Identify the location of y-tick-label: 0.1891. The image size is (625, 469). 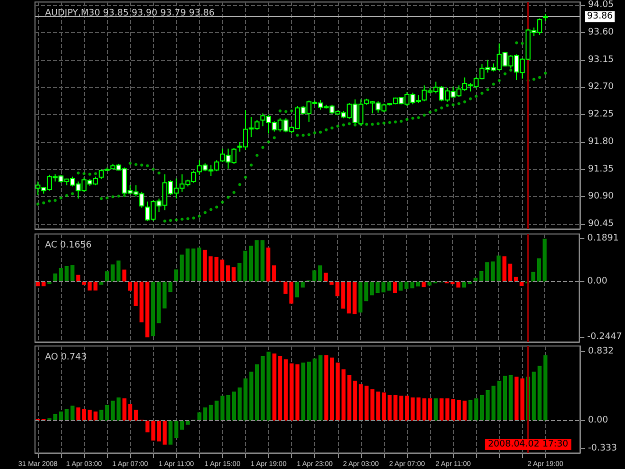
(603, 239).